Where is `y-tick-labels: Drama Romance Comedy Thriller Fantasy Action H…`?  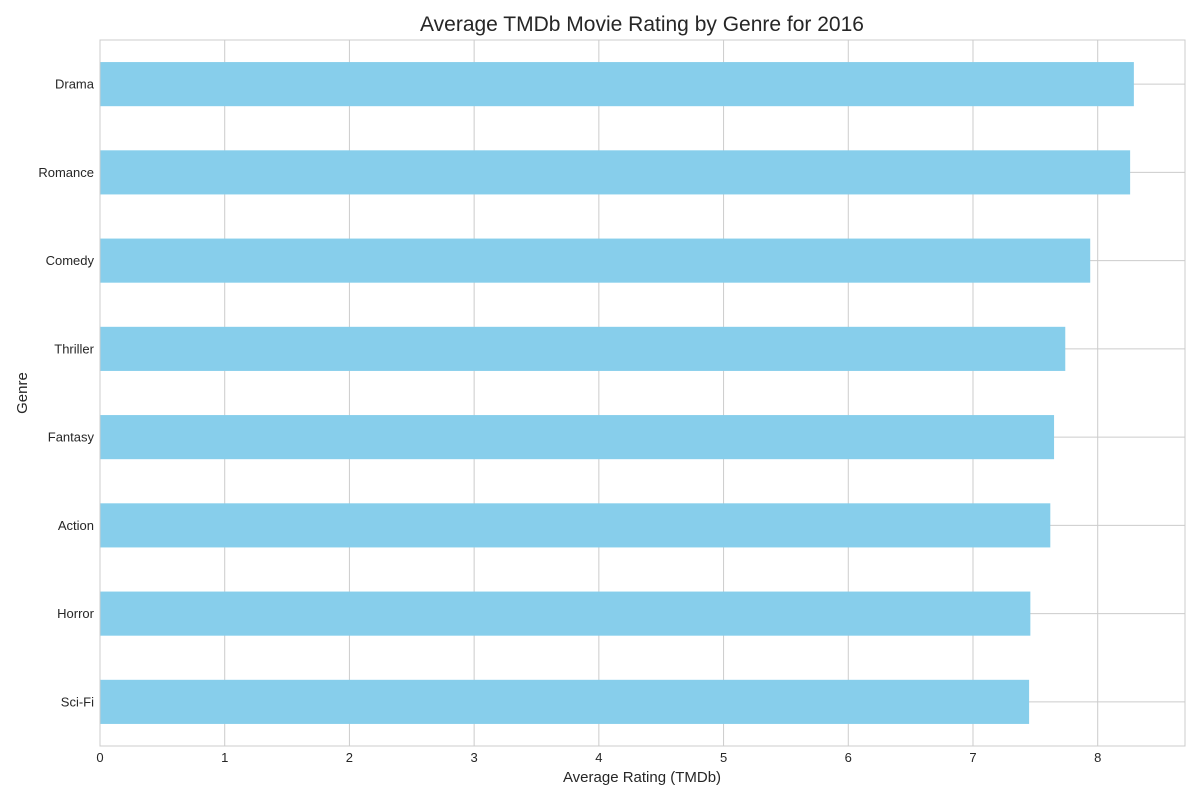 y-tick-labels: Drama Romance Comedy Thriller Fantasy Action H… is located at coordinates (66, 393).